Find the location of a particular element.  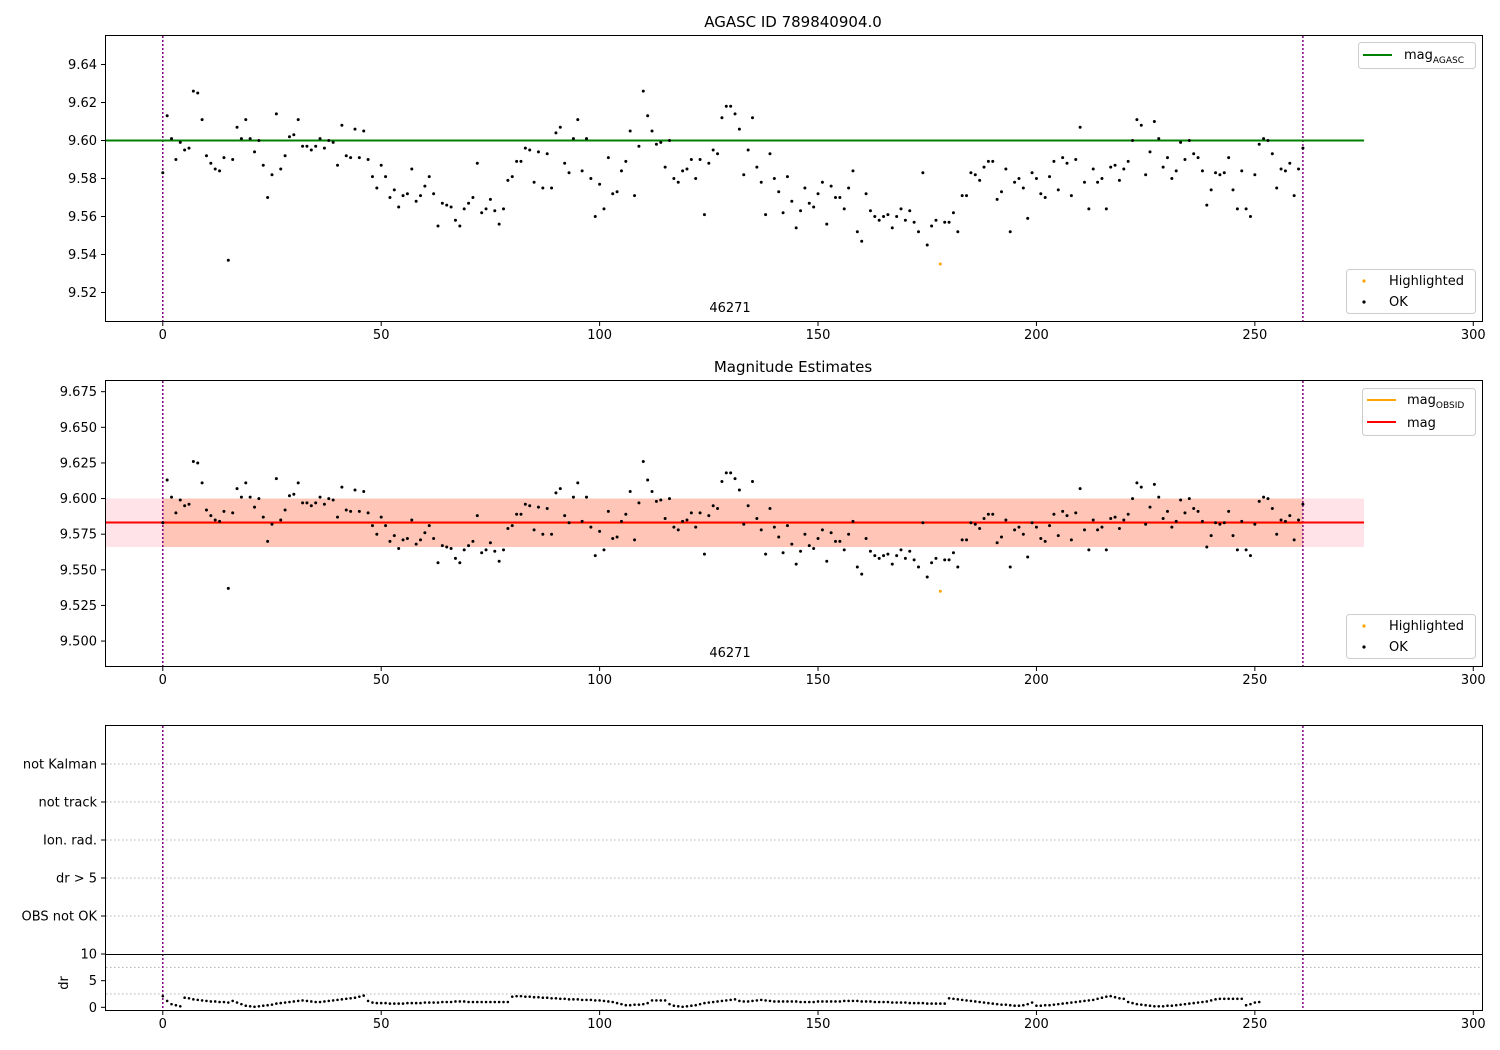

agasc-xtick-label: 200 is located at coordinates (1036, 335).